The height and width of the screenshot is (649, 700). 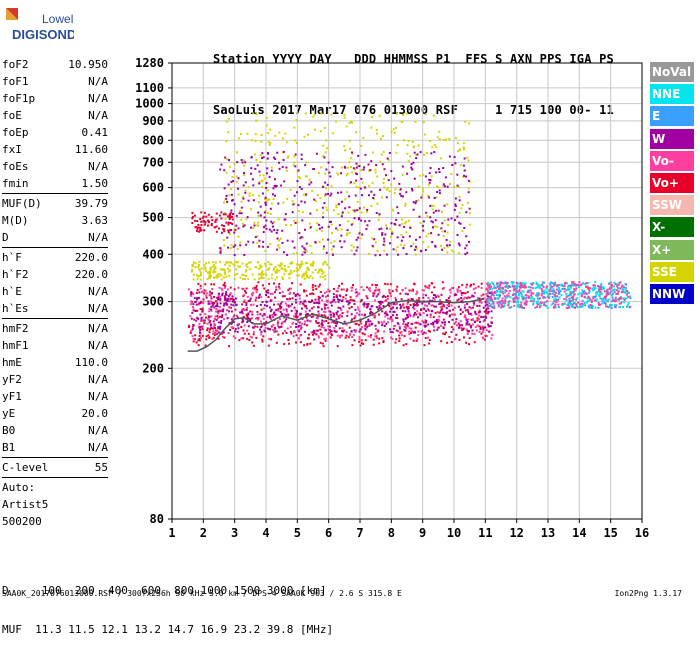 I want to click on y-tick-label: 600, so click(x=153, y=188).